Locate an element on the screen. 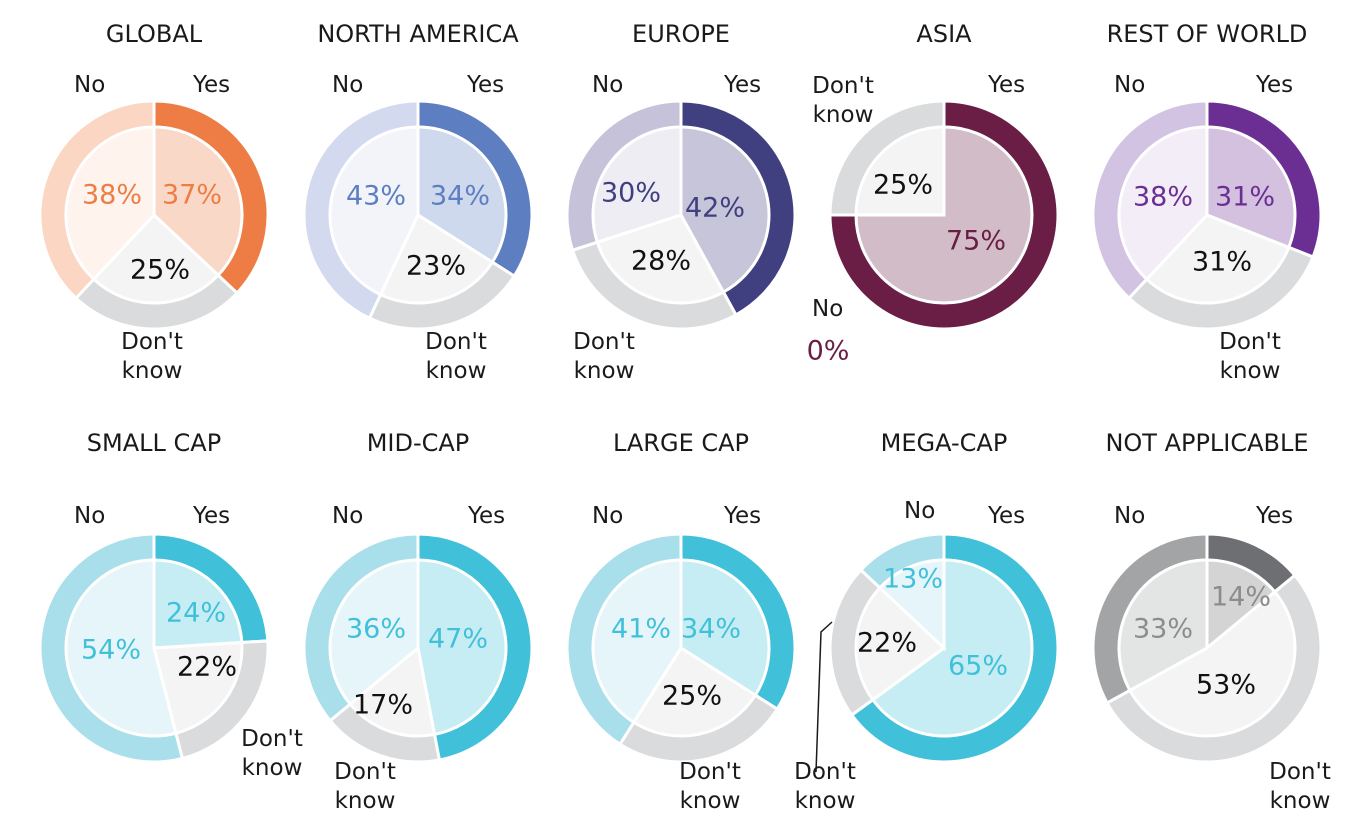  percent-no: 36% is located at coordinates (376, 629).